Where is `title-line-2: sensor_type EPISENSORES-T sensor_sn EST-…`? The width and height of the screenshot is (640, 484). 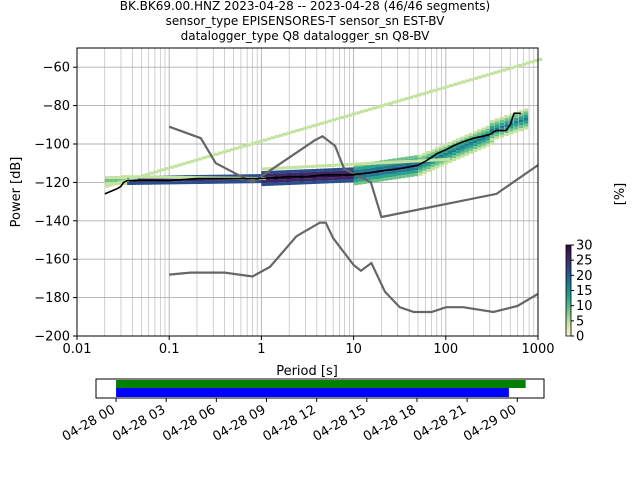
title-line-2: sensor_type EPISENSORES-T sensor_sn EST-… is located at coordinates (306, 21).